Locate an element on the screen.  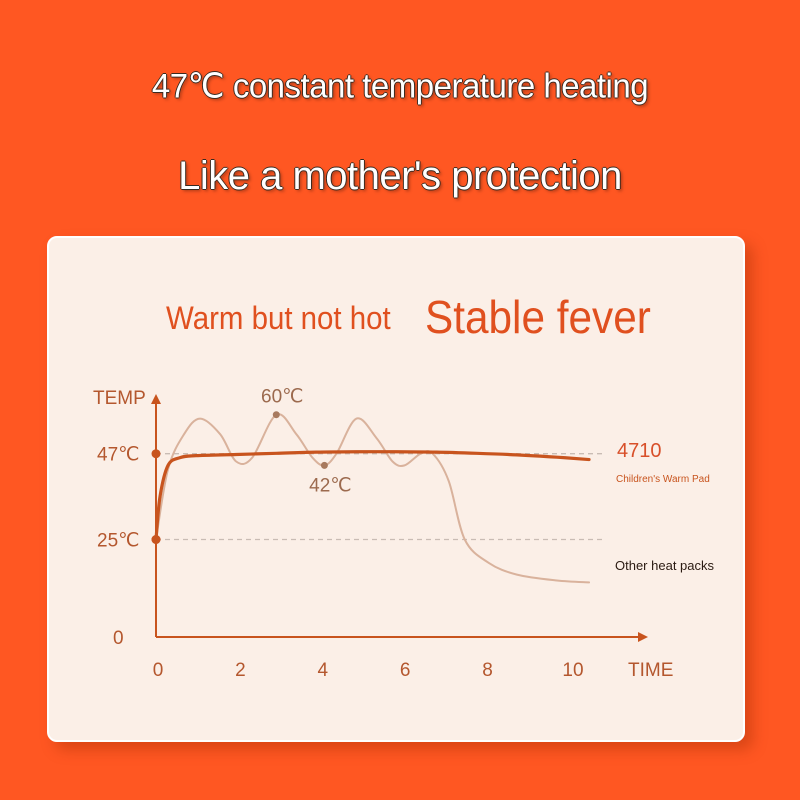
annotation-label: 60℃ is located at coordinates (282, 397).